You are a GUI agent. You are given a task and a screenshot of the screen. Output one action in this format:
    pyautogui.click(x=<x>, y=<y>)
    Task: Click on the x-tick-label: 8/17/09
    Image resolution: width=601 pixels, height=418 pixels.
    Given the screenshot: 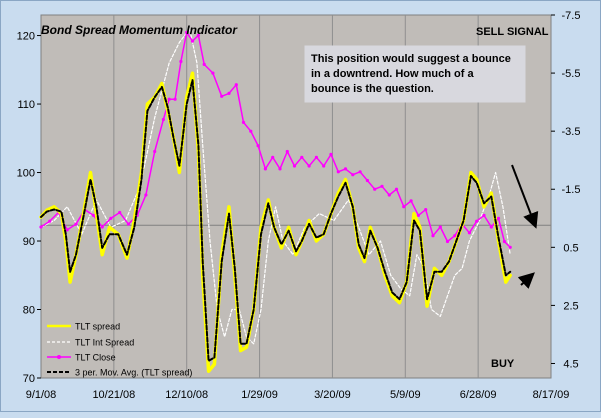 What is the action you would take?
    pyautogui.click(x=551, y=395)
    